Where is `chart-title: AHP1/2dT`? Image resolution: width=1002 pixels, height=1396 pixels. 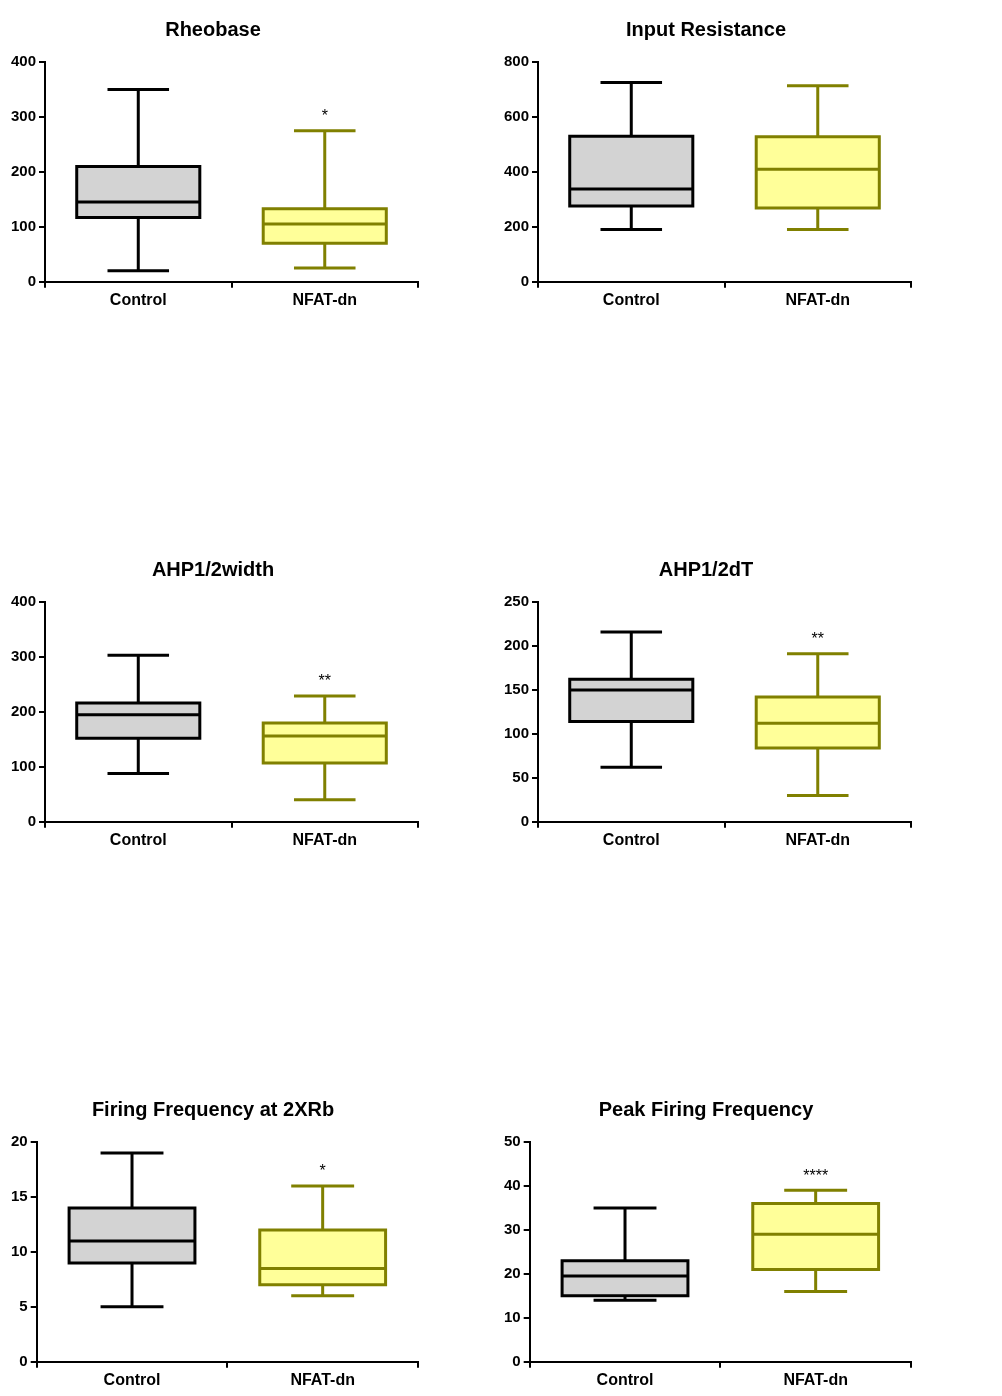 chart-title: AHP1/2dT is located at coordinates (706, 568).